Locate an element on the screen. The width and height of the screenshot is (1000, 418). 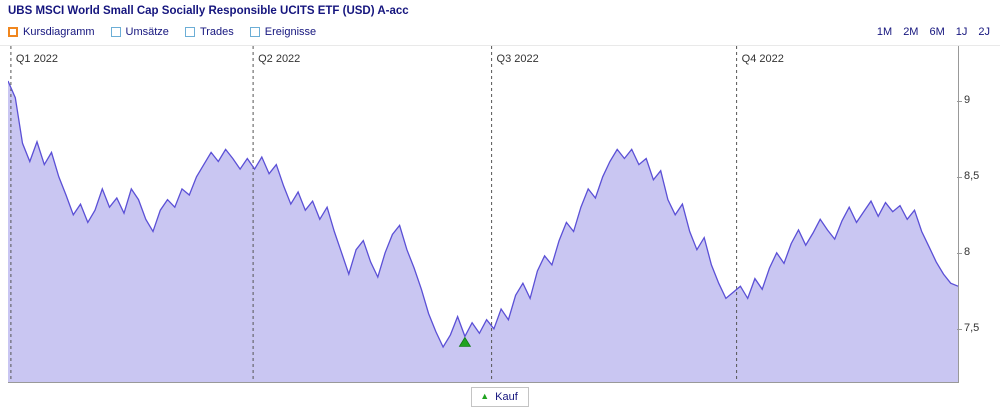
y-axis-label: 8 is located at coordinates (967, 252).